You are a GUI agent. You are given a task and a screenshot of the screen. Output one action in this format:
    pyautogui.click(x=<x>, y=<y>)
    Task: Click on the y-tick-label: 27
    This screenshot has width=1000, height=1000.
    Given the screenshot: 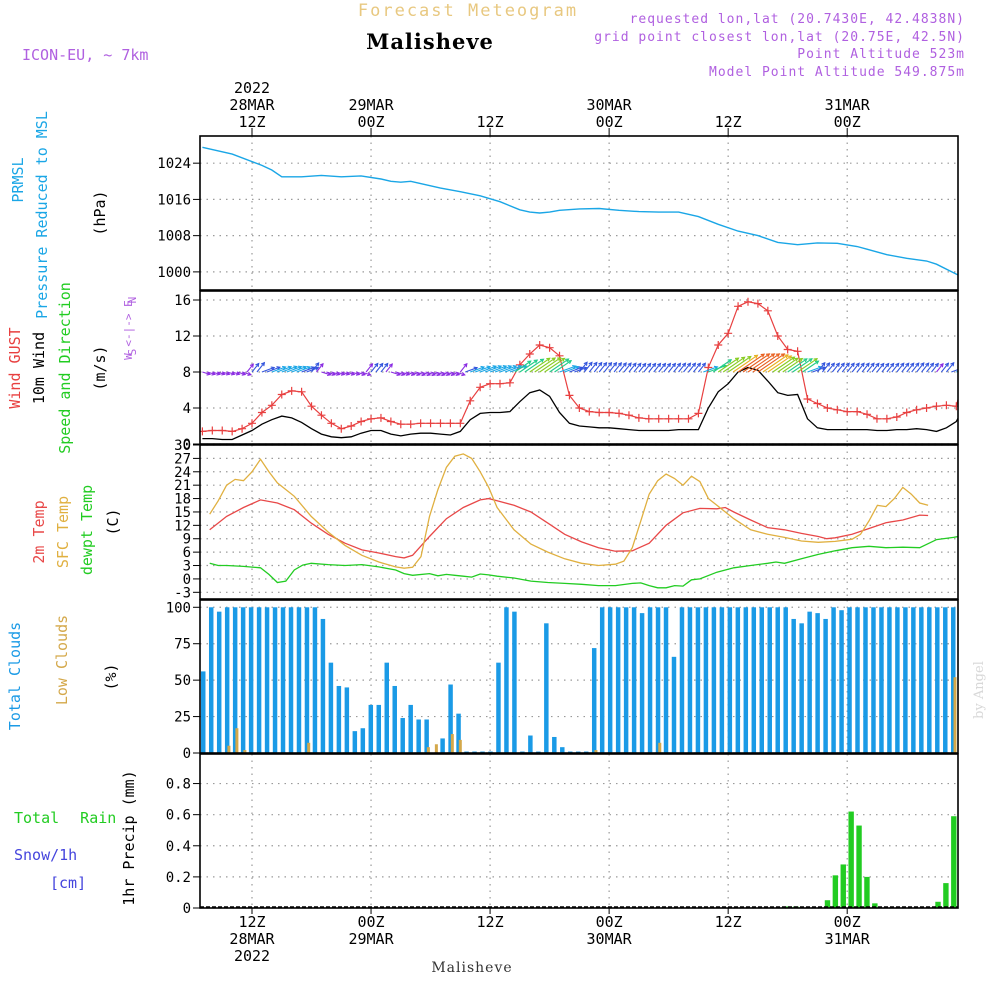 What is the action you would take?
    pyautogui.click(x=182, y=459)
    